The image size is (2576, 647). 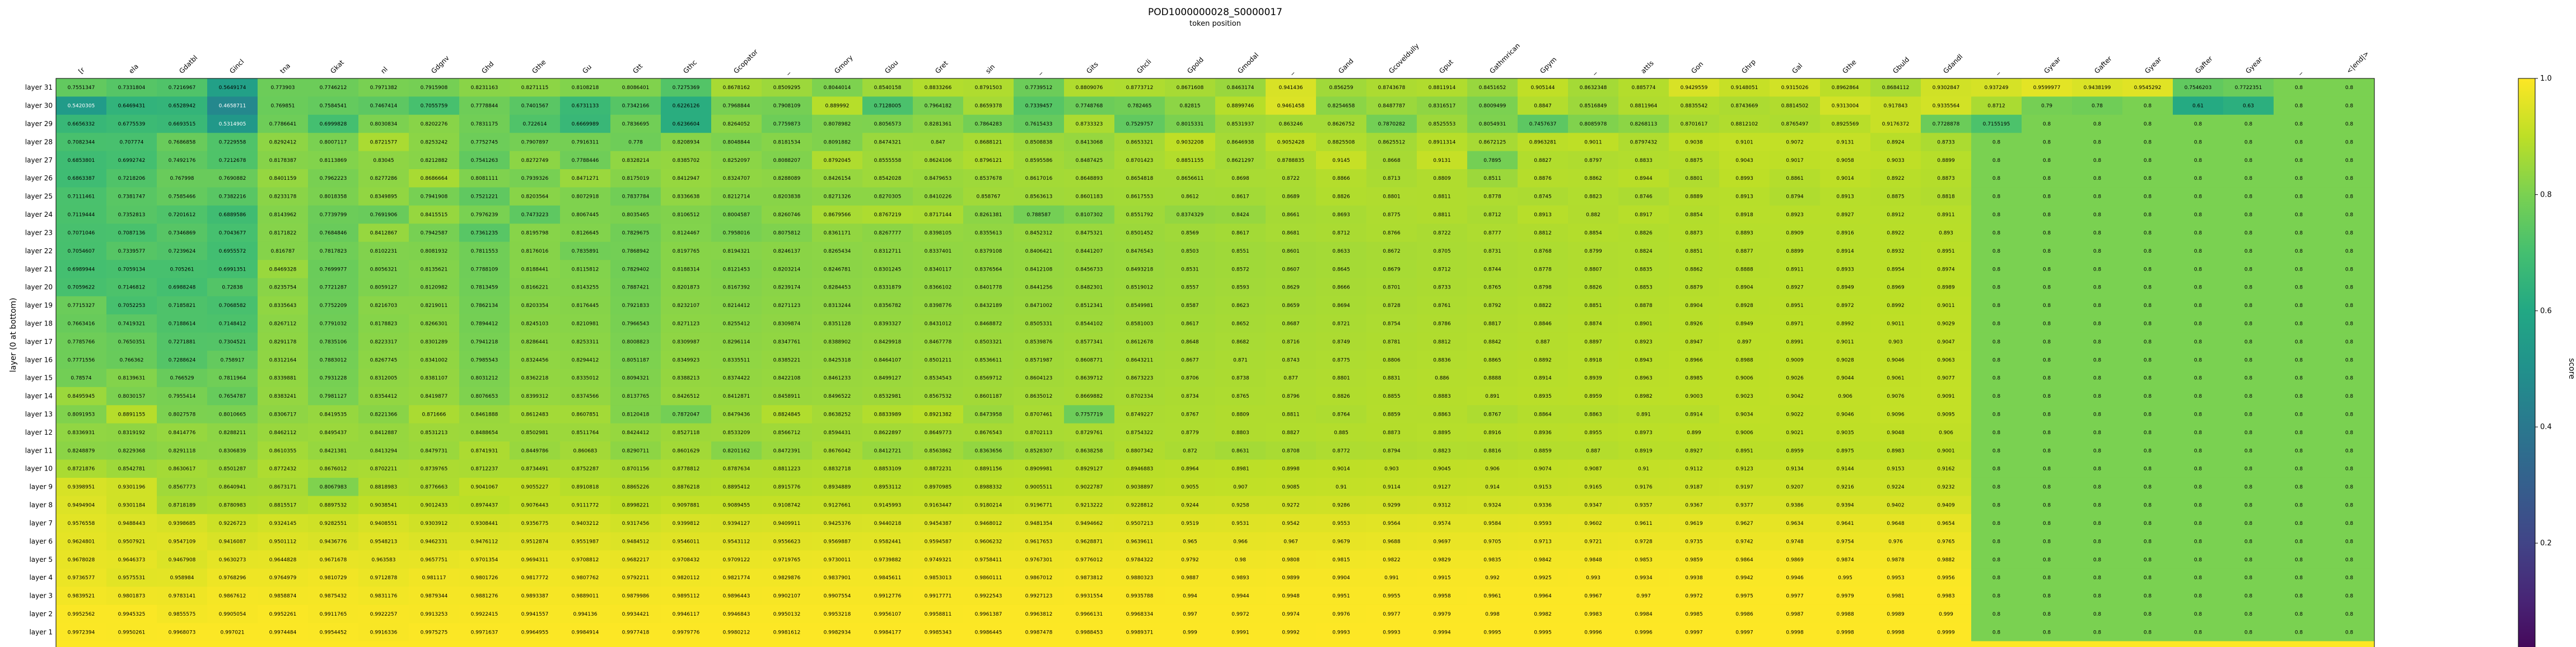 What do you see at coordinates (14, 335) in the screenshot?
I see `y-axis-label: layer (0 at bottom)` at bounding box center [14, 335].